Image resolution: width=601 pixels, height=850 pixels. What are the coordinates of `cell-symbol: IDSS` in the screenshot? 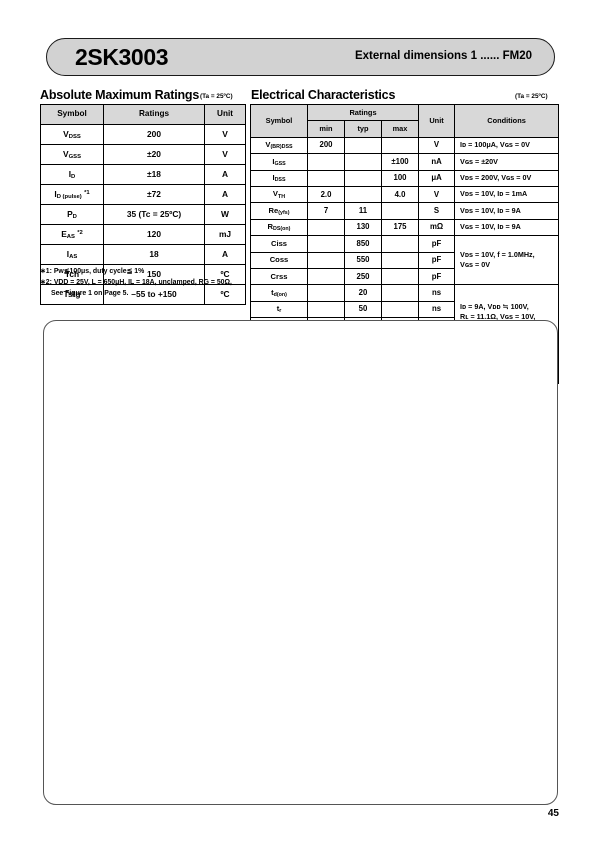 It's located at (279, 178).